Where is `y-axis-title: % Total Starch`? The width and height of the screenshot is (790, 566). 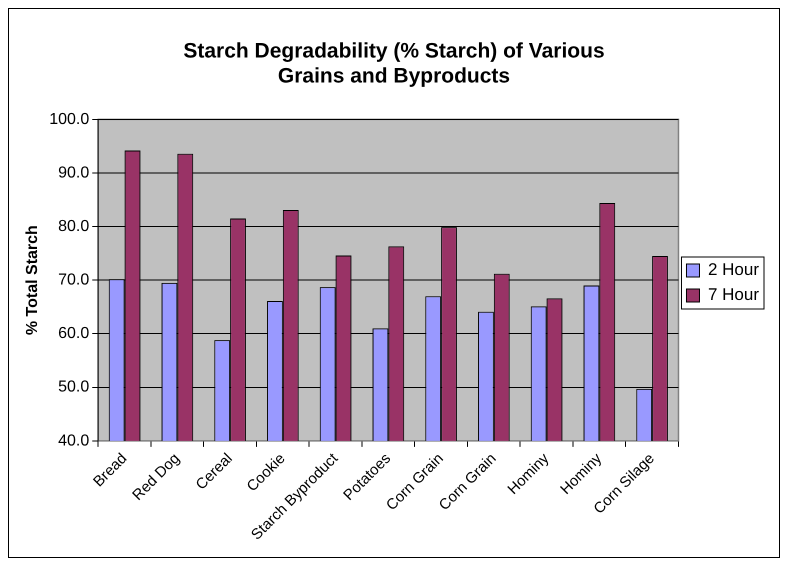 y-axis-title: % Total Starch is located at coordinates (33, 280).